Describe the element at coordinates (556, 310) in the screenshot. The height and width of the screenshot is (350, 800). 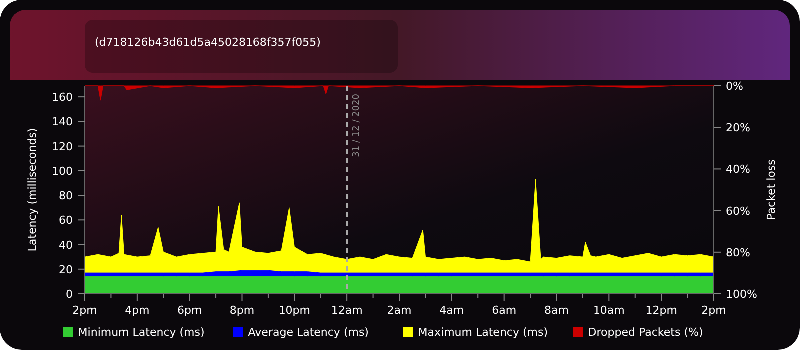
I see `x-tick-label: 8am` at that location.